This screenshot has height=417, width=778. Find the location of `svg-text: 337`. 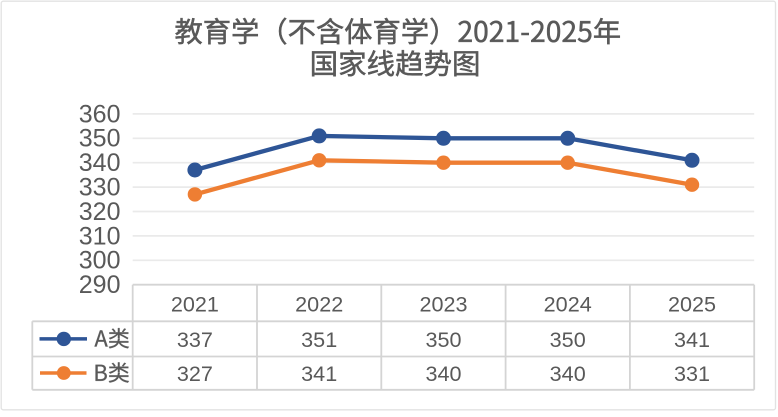

svg-text: 337 is located at coordinates (195, 339).